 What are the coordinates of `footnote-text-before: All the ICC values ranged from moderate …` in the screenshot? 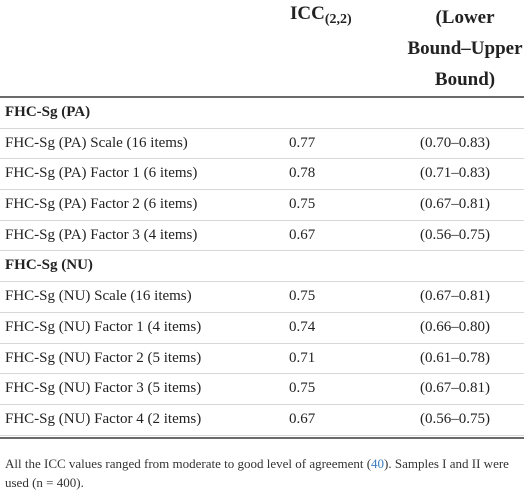 It's located at (188, 463).